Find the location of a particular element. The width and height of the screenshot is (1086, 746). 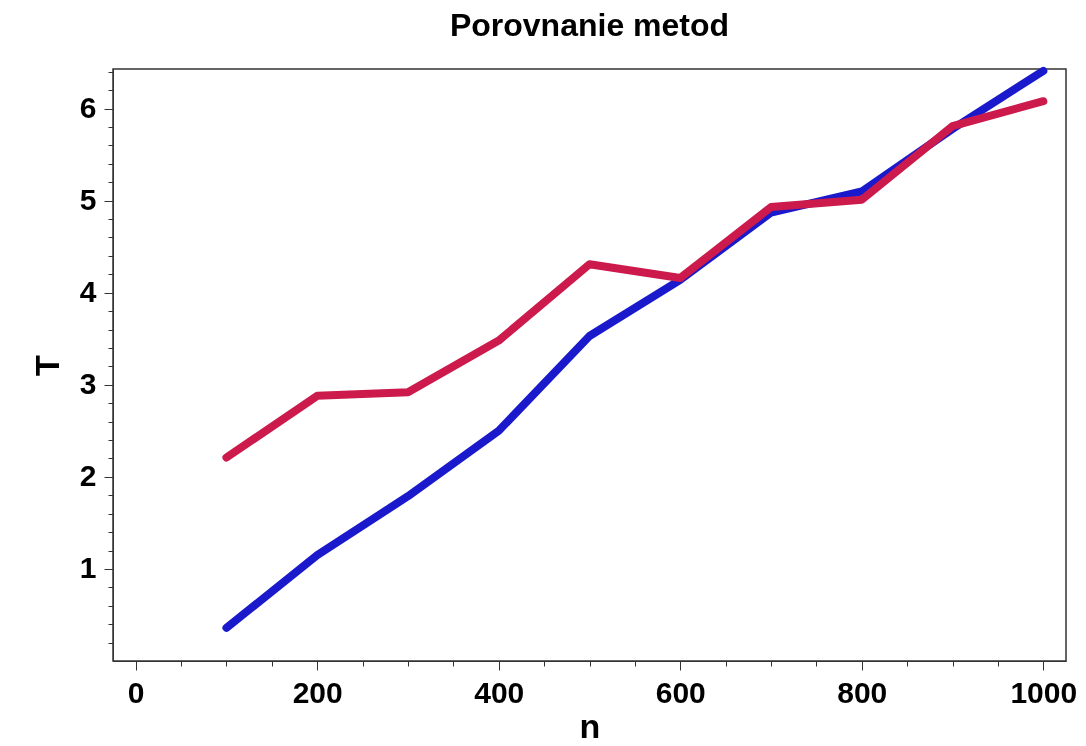

x-axis-title: n is located at coordinates (590, 725).